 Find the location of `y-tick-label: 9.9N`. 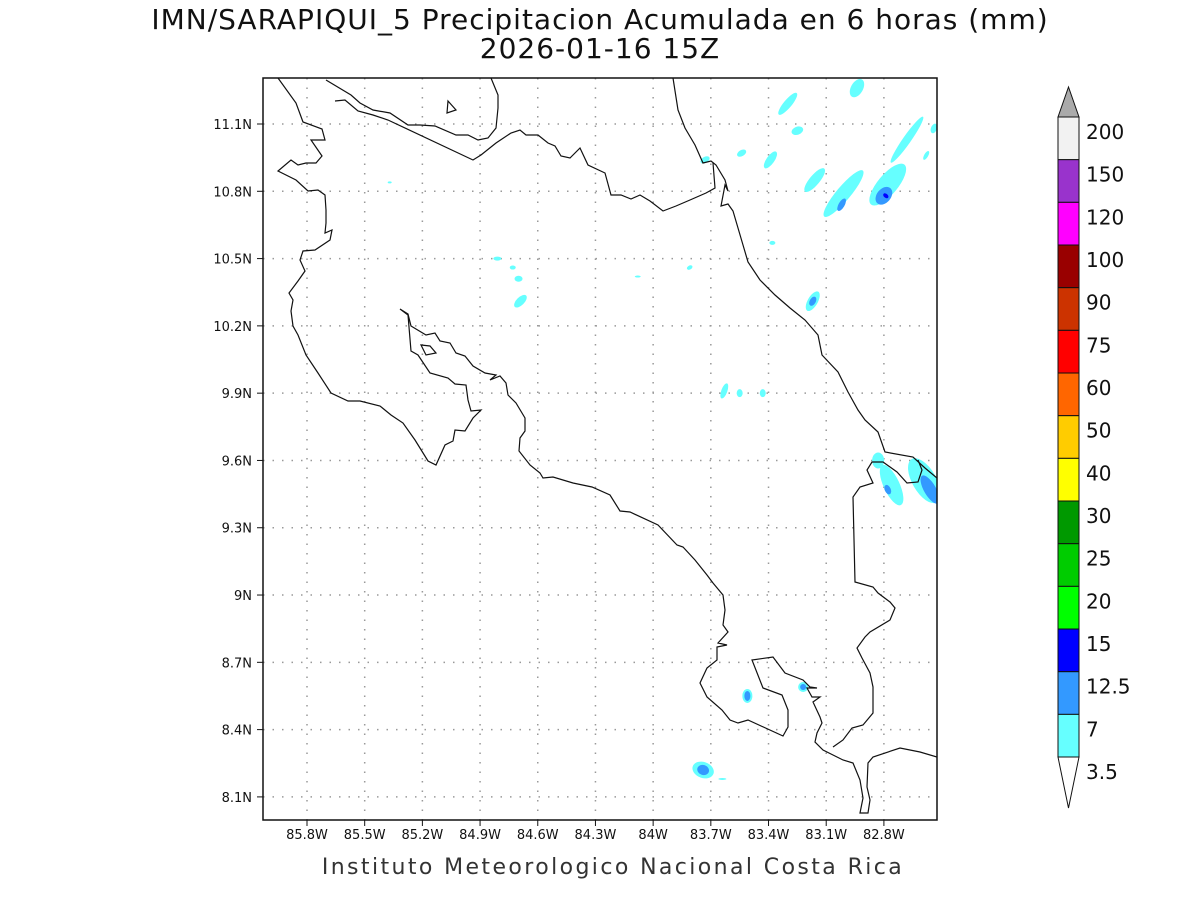

y-tick-label: 9.9N is located at coordinates (237, 394).